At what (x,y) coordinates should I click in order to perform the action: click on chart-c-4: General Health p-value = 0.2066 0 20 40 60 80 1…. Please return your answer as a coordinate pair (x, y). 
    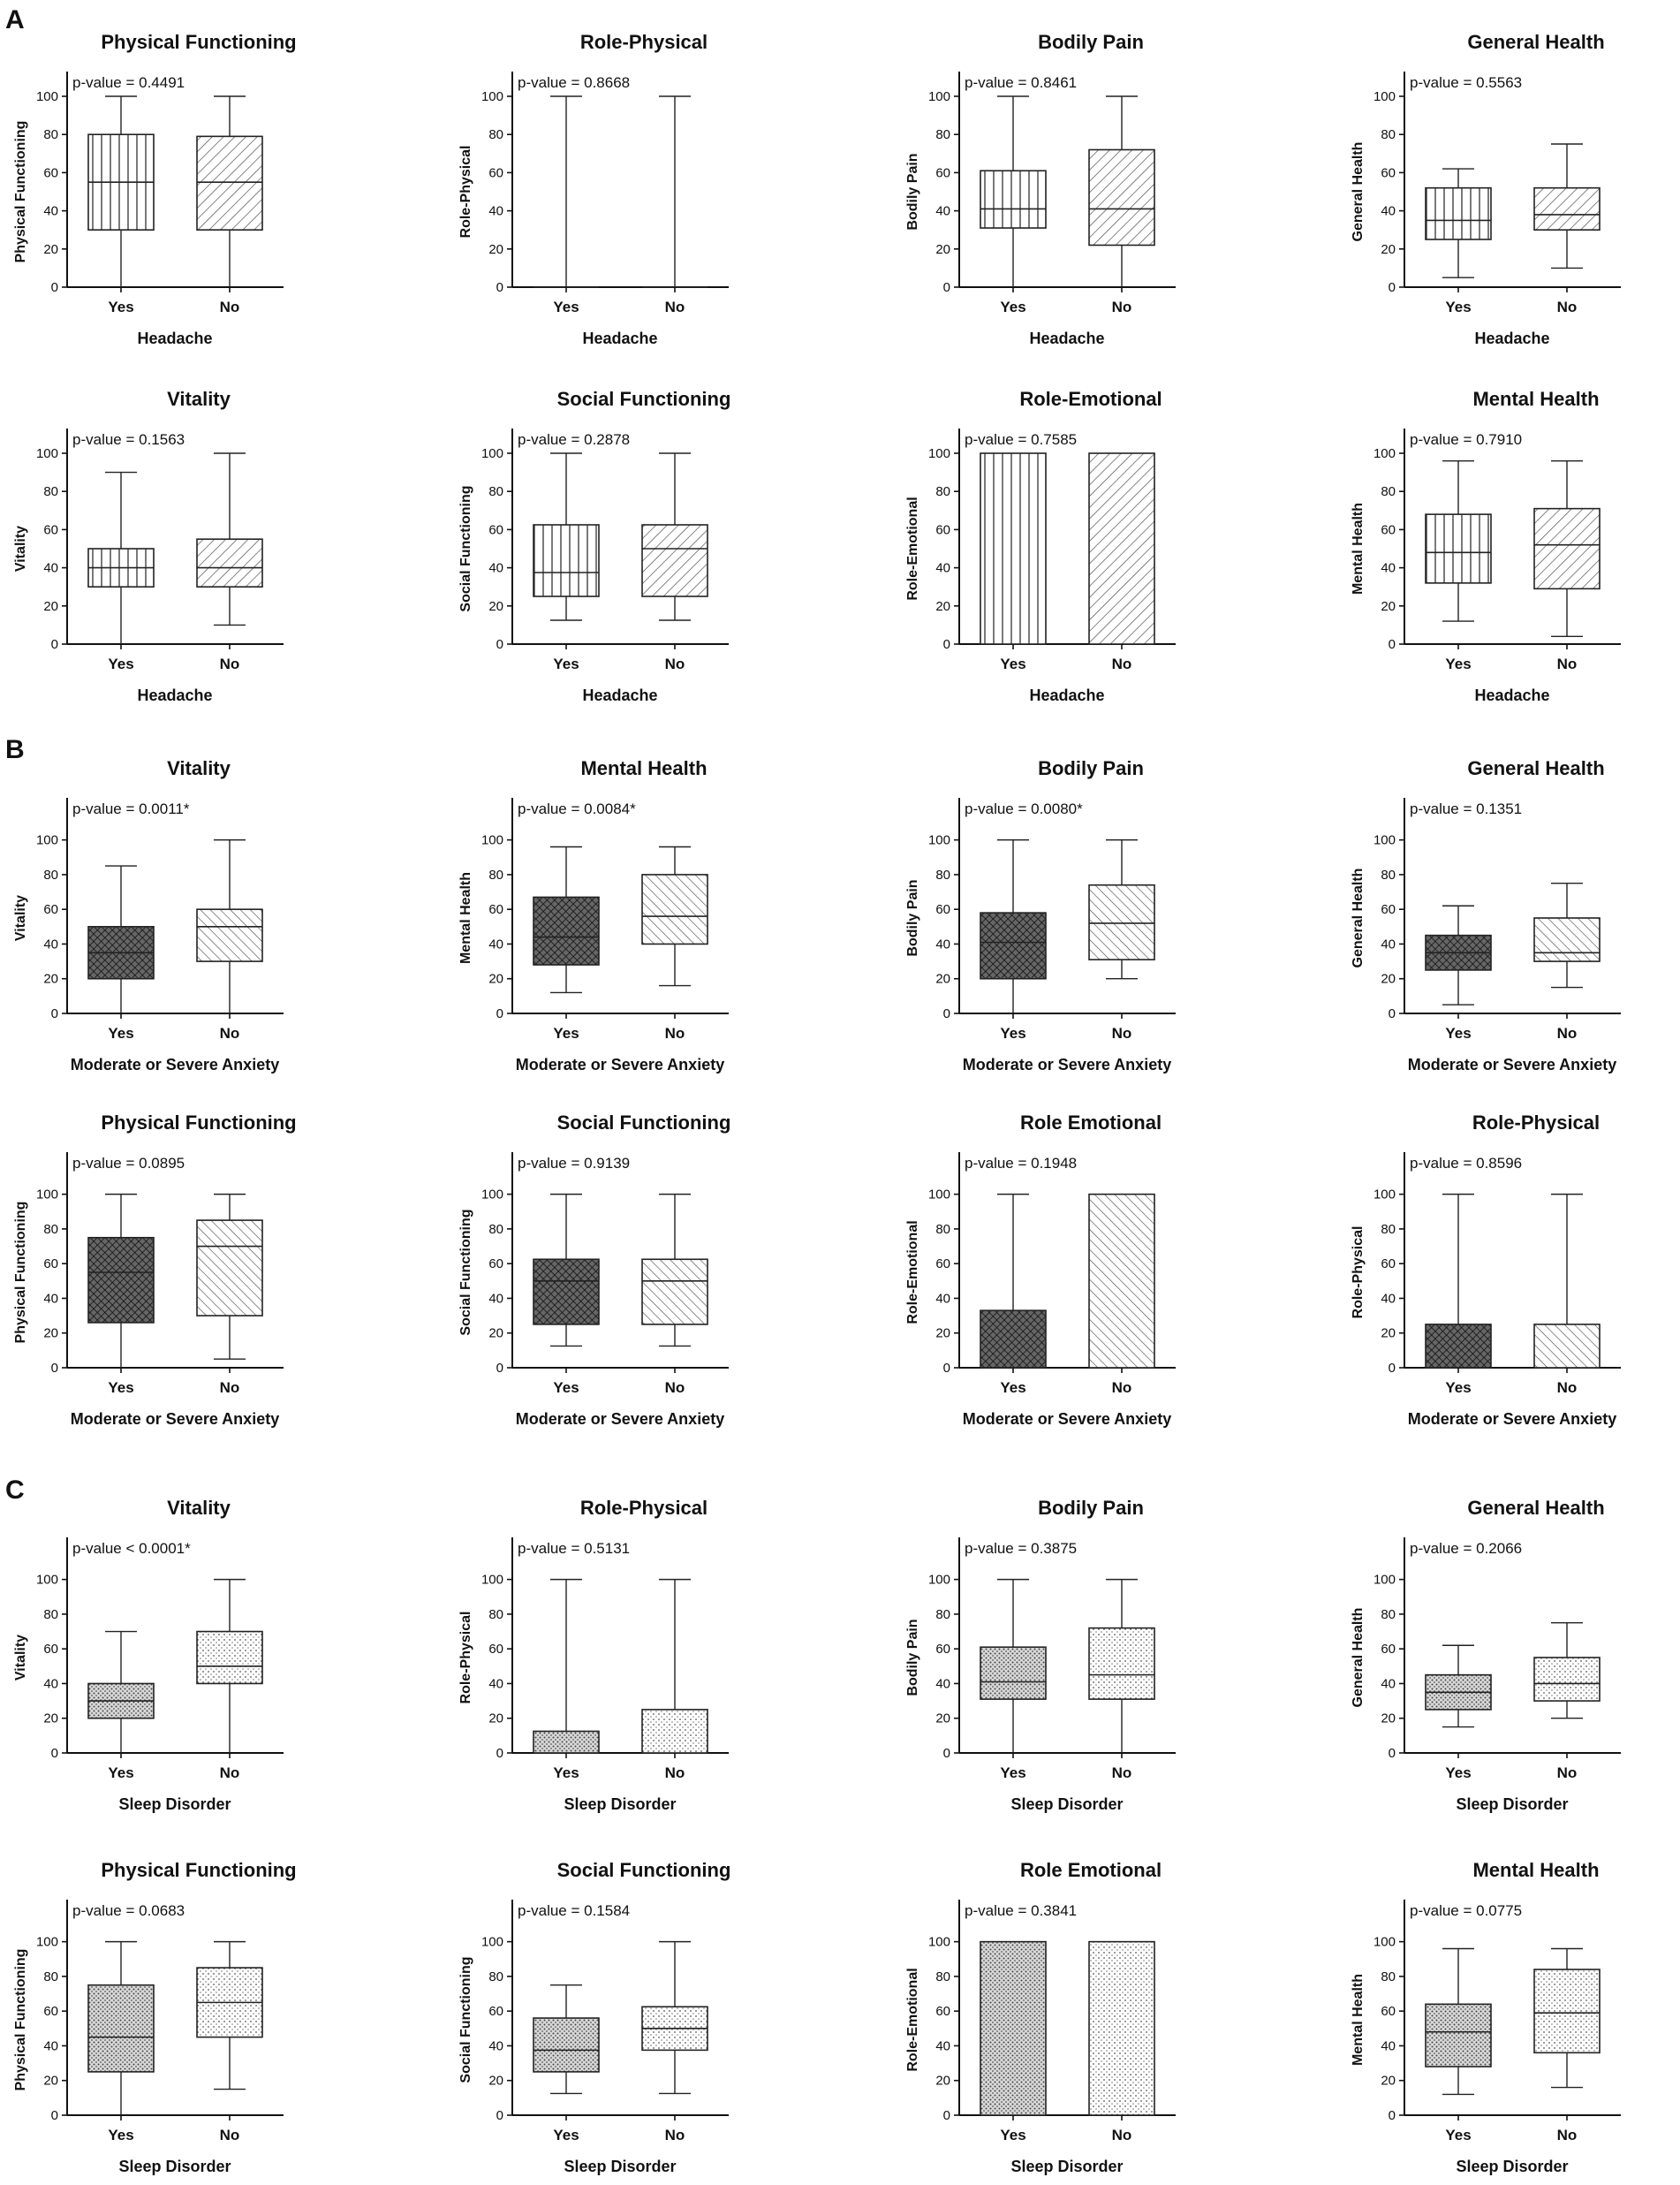
    Looking at the image, I should click on (1486, 1655).